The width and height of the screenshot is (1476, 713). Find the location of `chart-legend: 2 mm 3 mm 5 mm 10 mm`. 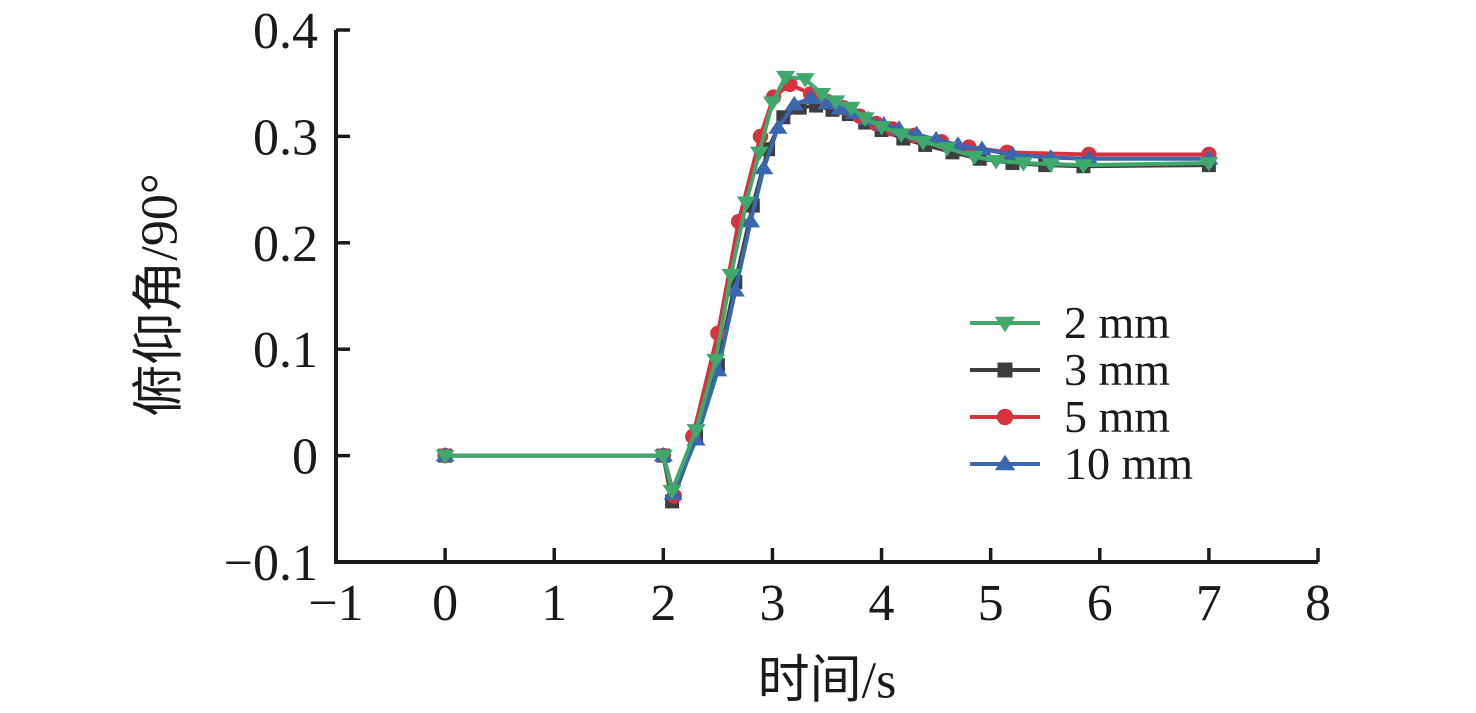

chart-legend: 2 mm 3 mm 5 mm 10 mm is located at coordinates (1080, 393).